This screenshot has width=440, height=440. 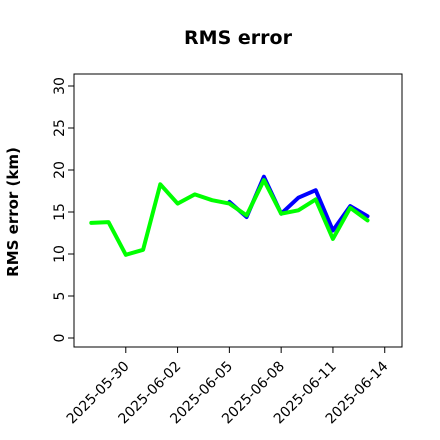 I want to click on y-tick-label: 25, so click(x=60, y=128).